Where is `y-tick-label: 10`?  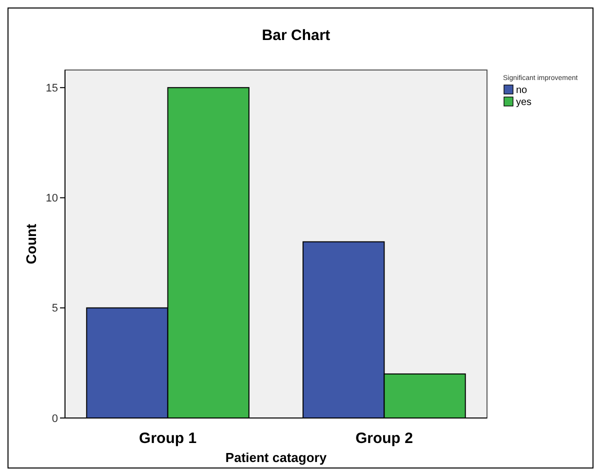 y-tick-label: 10 is located at coordinates (52, 198).